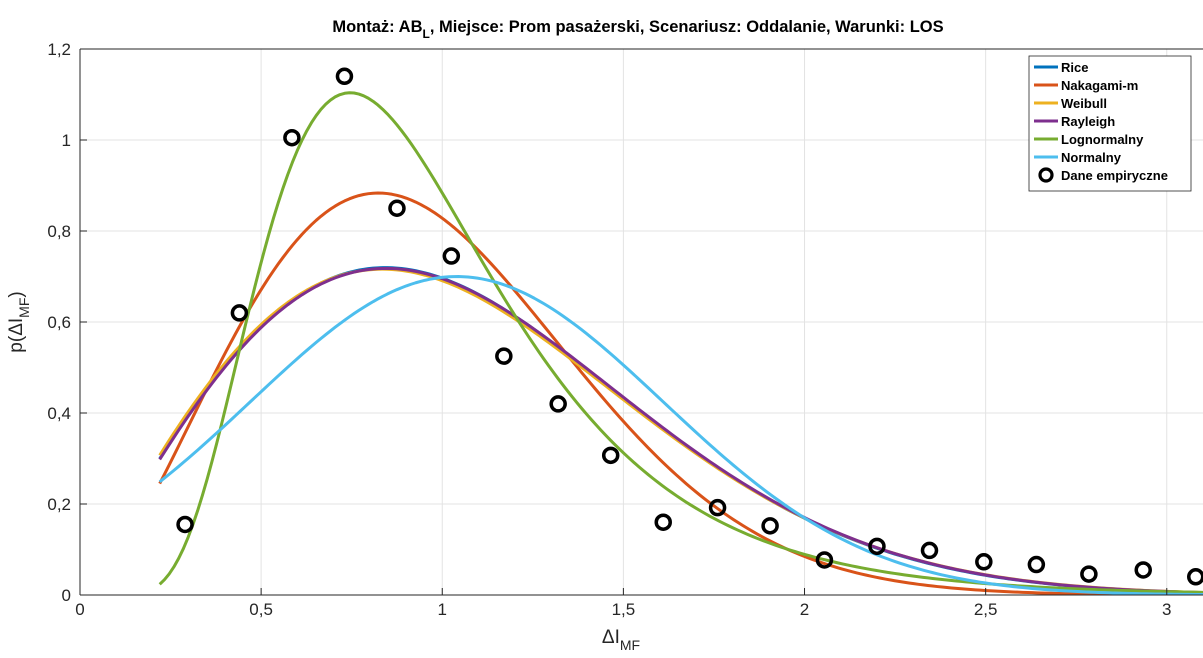  What do you see at coordinates (621, 640) in the screenshot?
I see `x-axis-label: ΔIMF` at bounding box center [621, 640].